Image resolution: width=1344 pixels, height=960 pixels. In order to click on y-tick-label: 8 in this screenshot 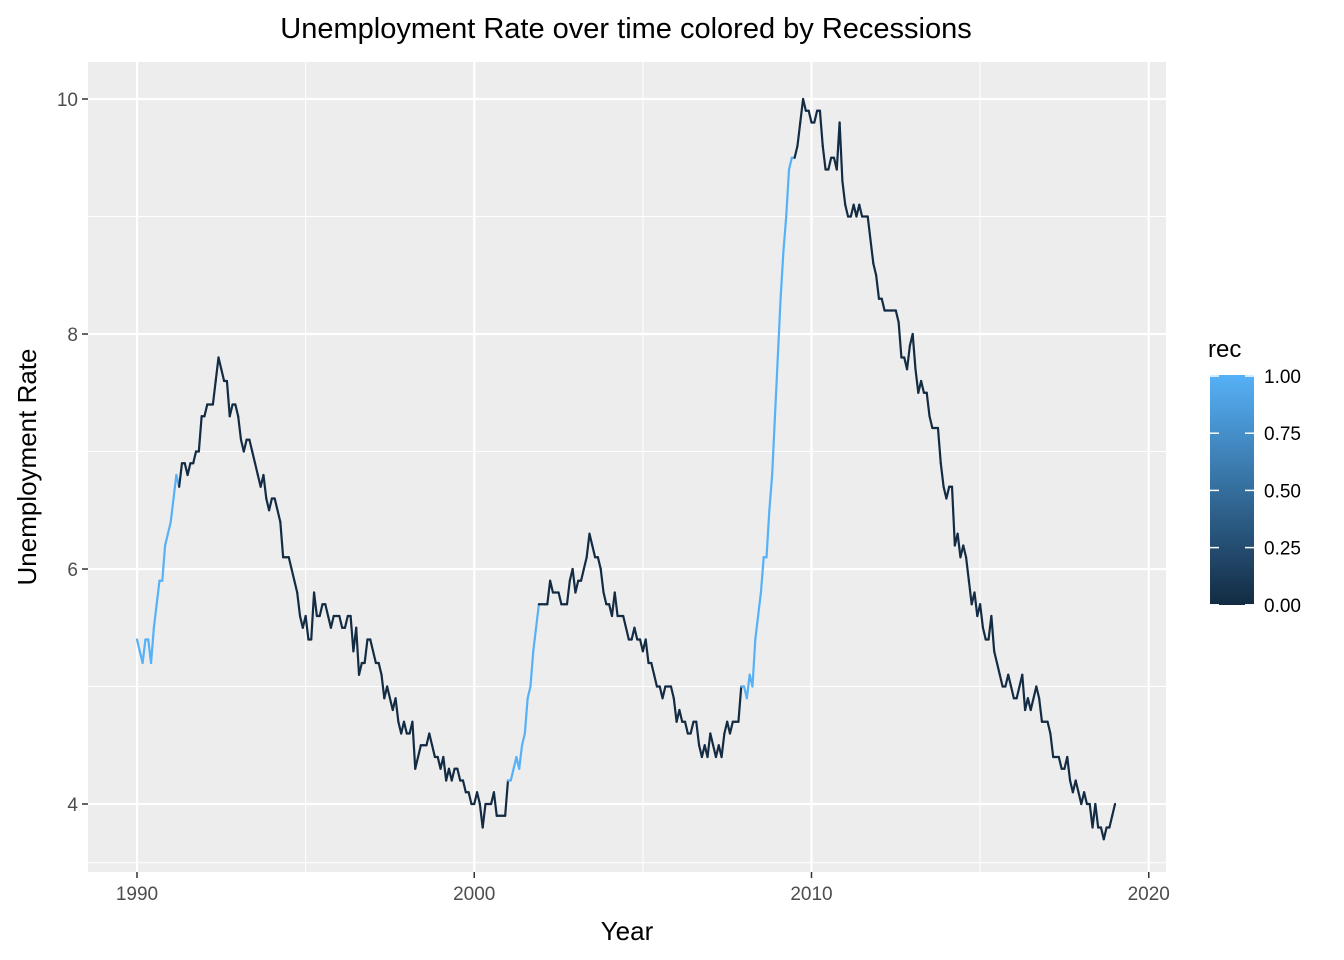, I will do `click(72, 335)`.